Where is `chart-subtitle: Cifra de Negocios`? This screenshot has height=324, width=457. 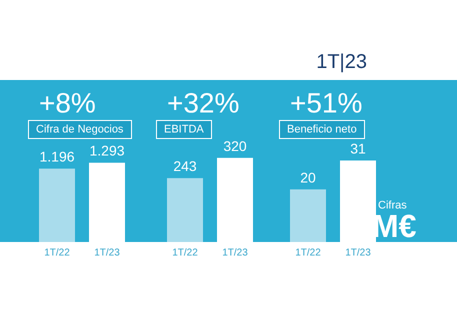 chart-subtitle: Cifra de Negocios is located at coordinates (80, 130).